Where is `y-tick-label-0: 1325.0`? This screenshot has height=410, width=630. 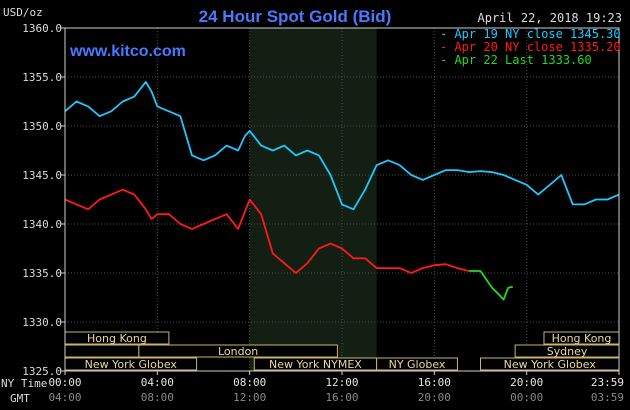
y-tick-label-0: 1325.0 is located at coordinates (42, 371).